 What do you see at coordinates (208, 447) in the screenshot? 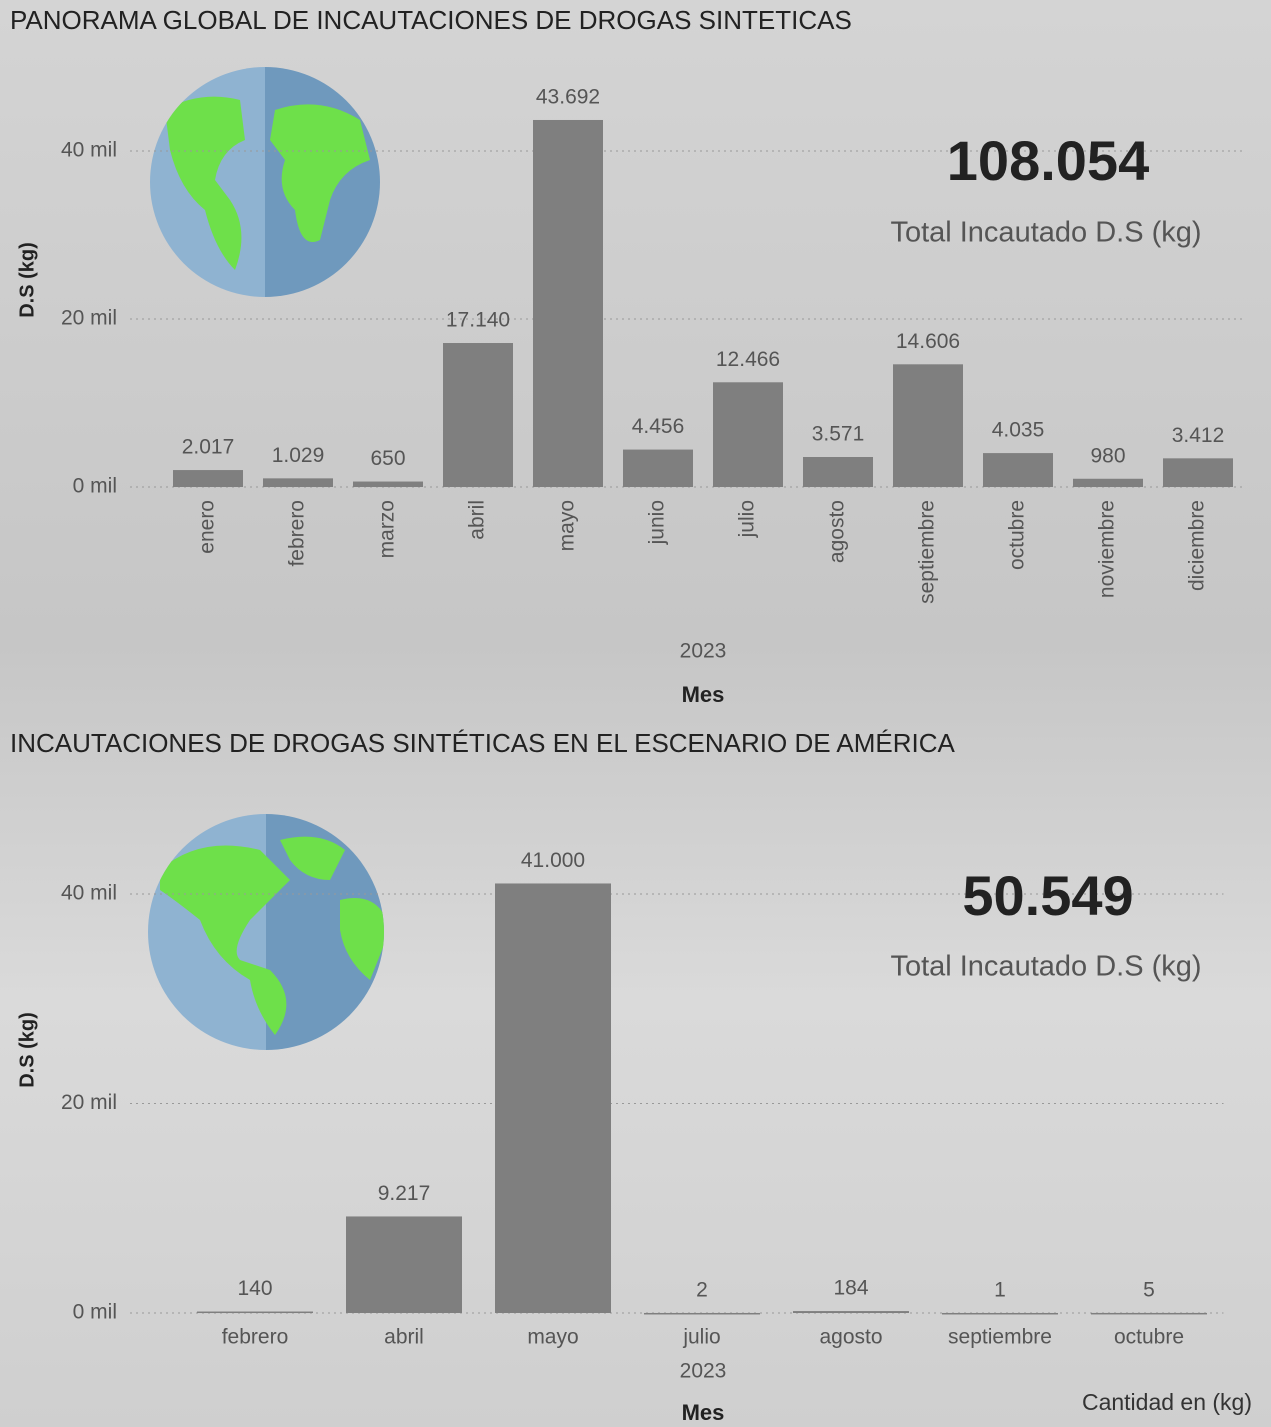
I see `data-label: 2.017` at bounding box center [208, 447].